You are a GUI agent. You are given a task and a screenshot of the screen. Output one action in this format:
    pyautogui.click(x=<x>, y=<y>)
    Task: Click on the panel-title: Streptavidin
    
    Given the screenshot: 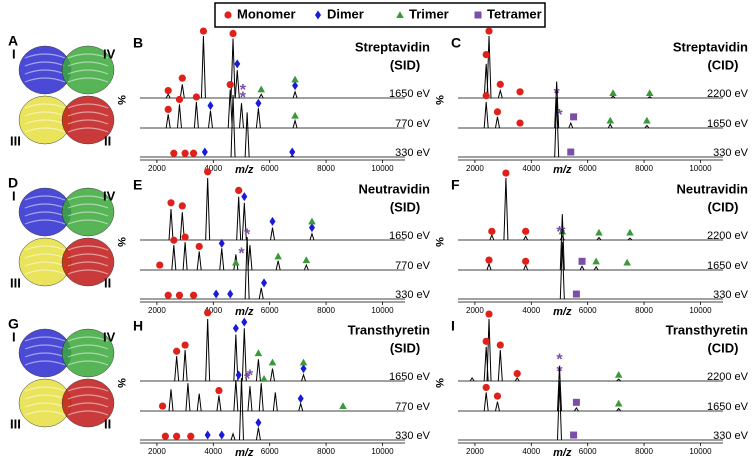 What is the action you would take?
    pyautogui.click(x=392, y=46)
    